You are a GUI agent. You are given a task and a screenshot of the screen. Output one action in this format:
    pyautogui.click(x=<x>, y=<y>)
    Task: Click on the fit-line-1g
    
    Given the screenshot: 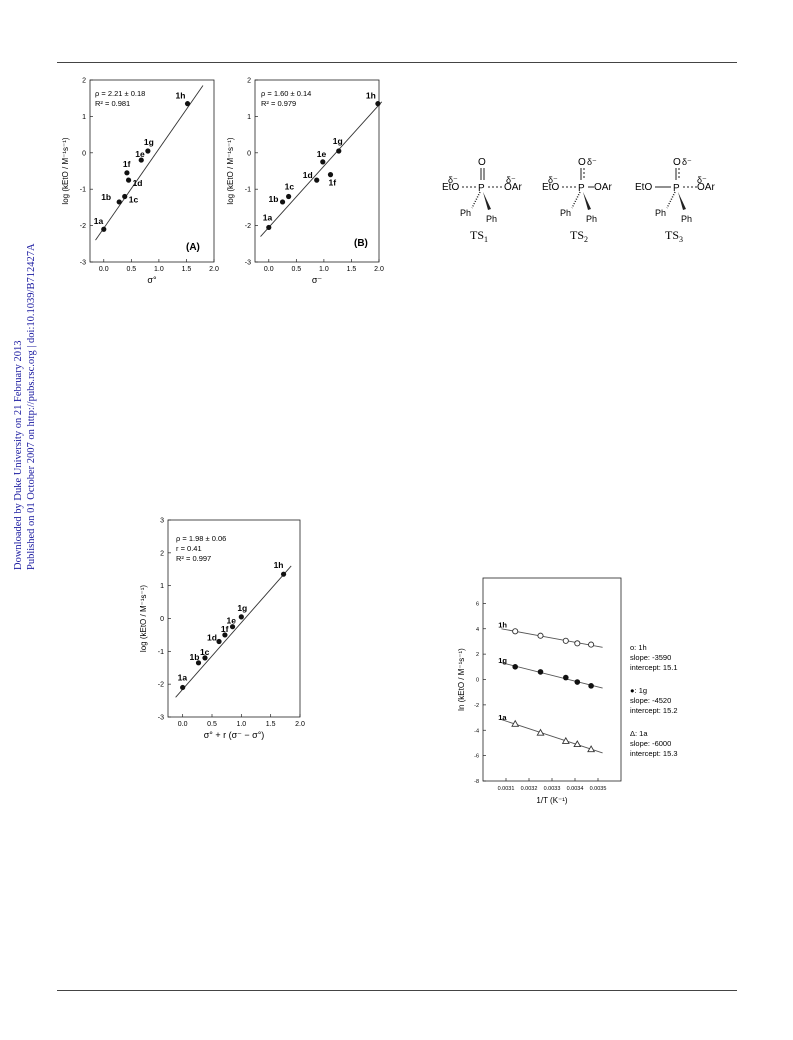 What is the action you would take?
    pyautogui.click(x=552, y=675)
    